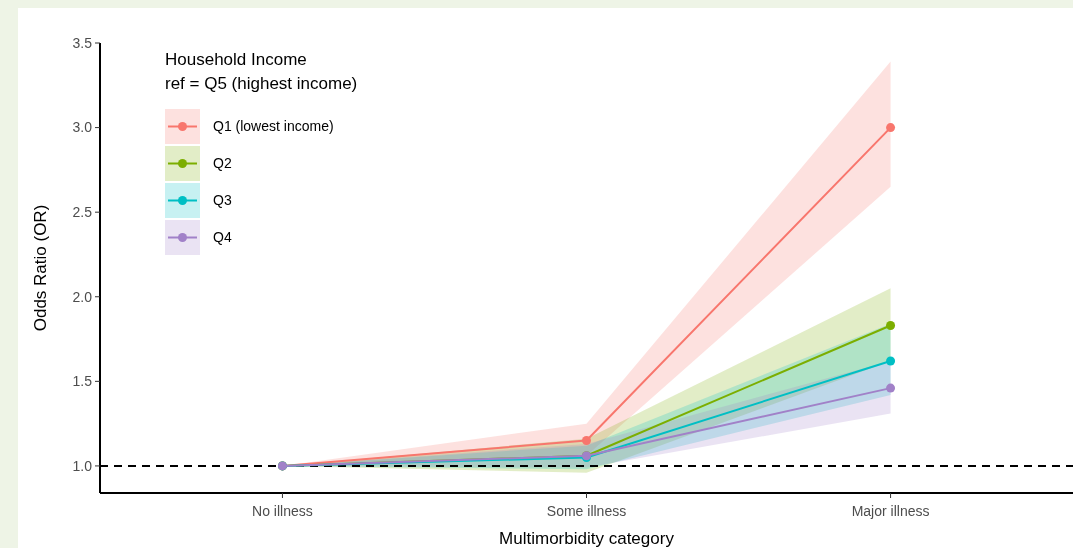  I want to click on legend-label: Q1 (lowest income), so click(273, 126).